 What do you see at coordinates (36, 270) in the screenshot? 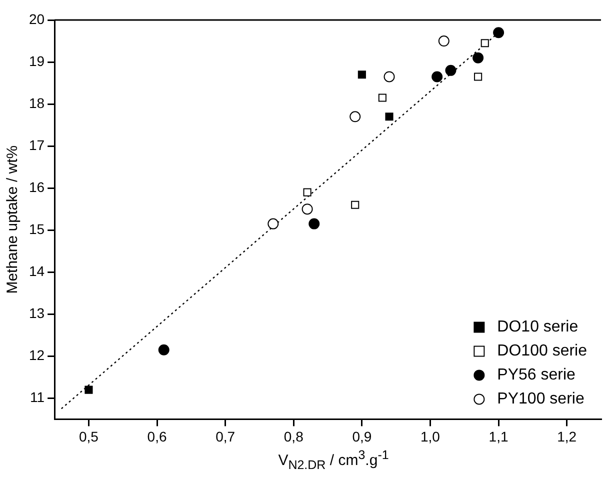
I see `y-tick-label: 14` at bounding box center [36, 270].